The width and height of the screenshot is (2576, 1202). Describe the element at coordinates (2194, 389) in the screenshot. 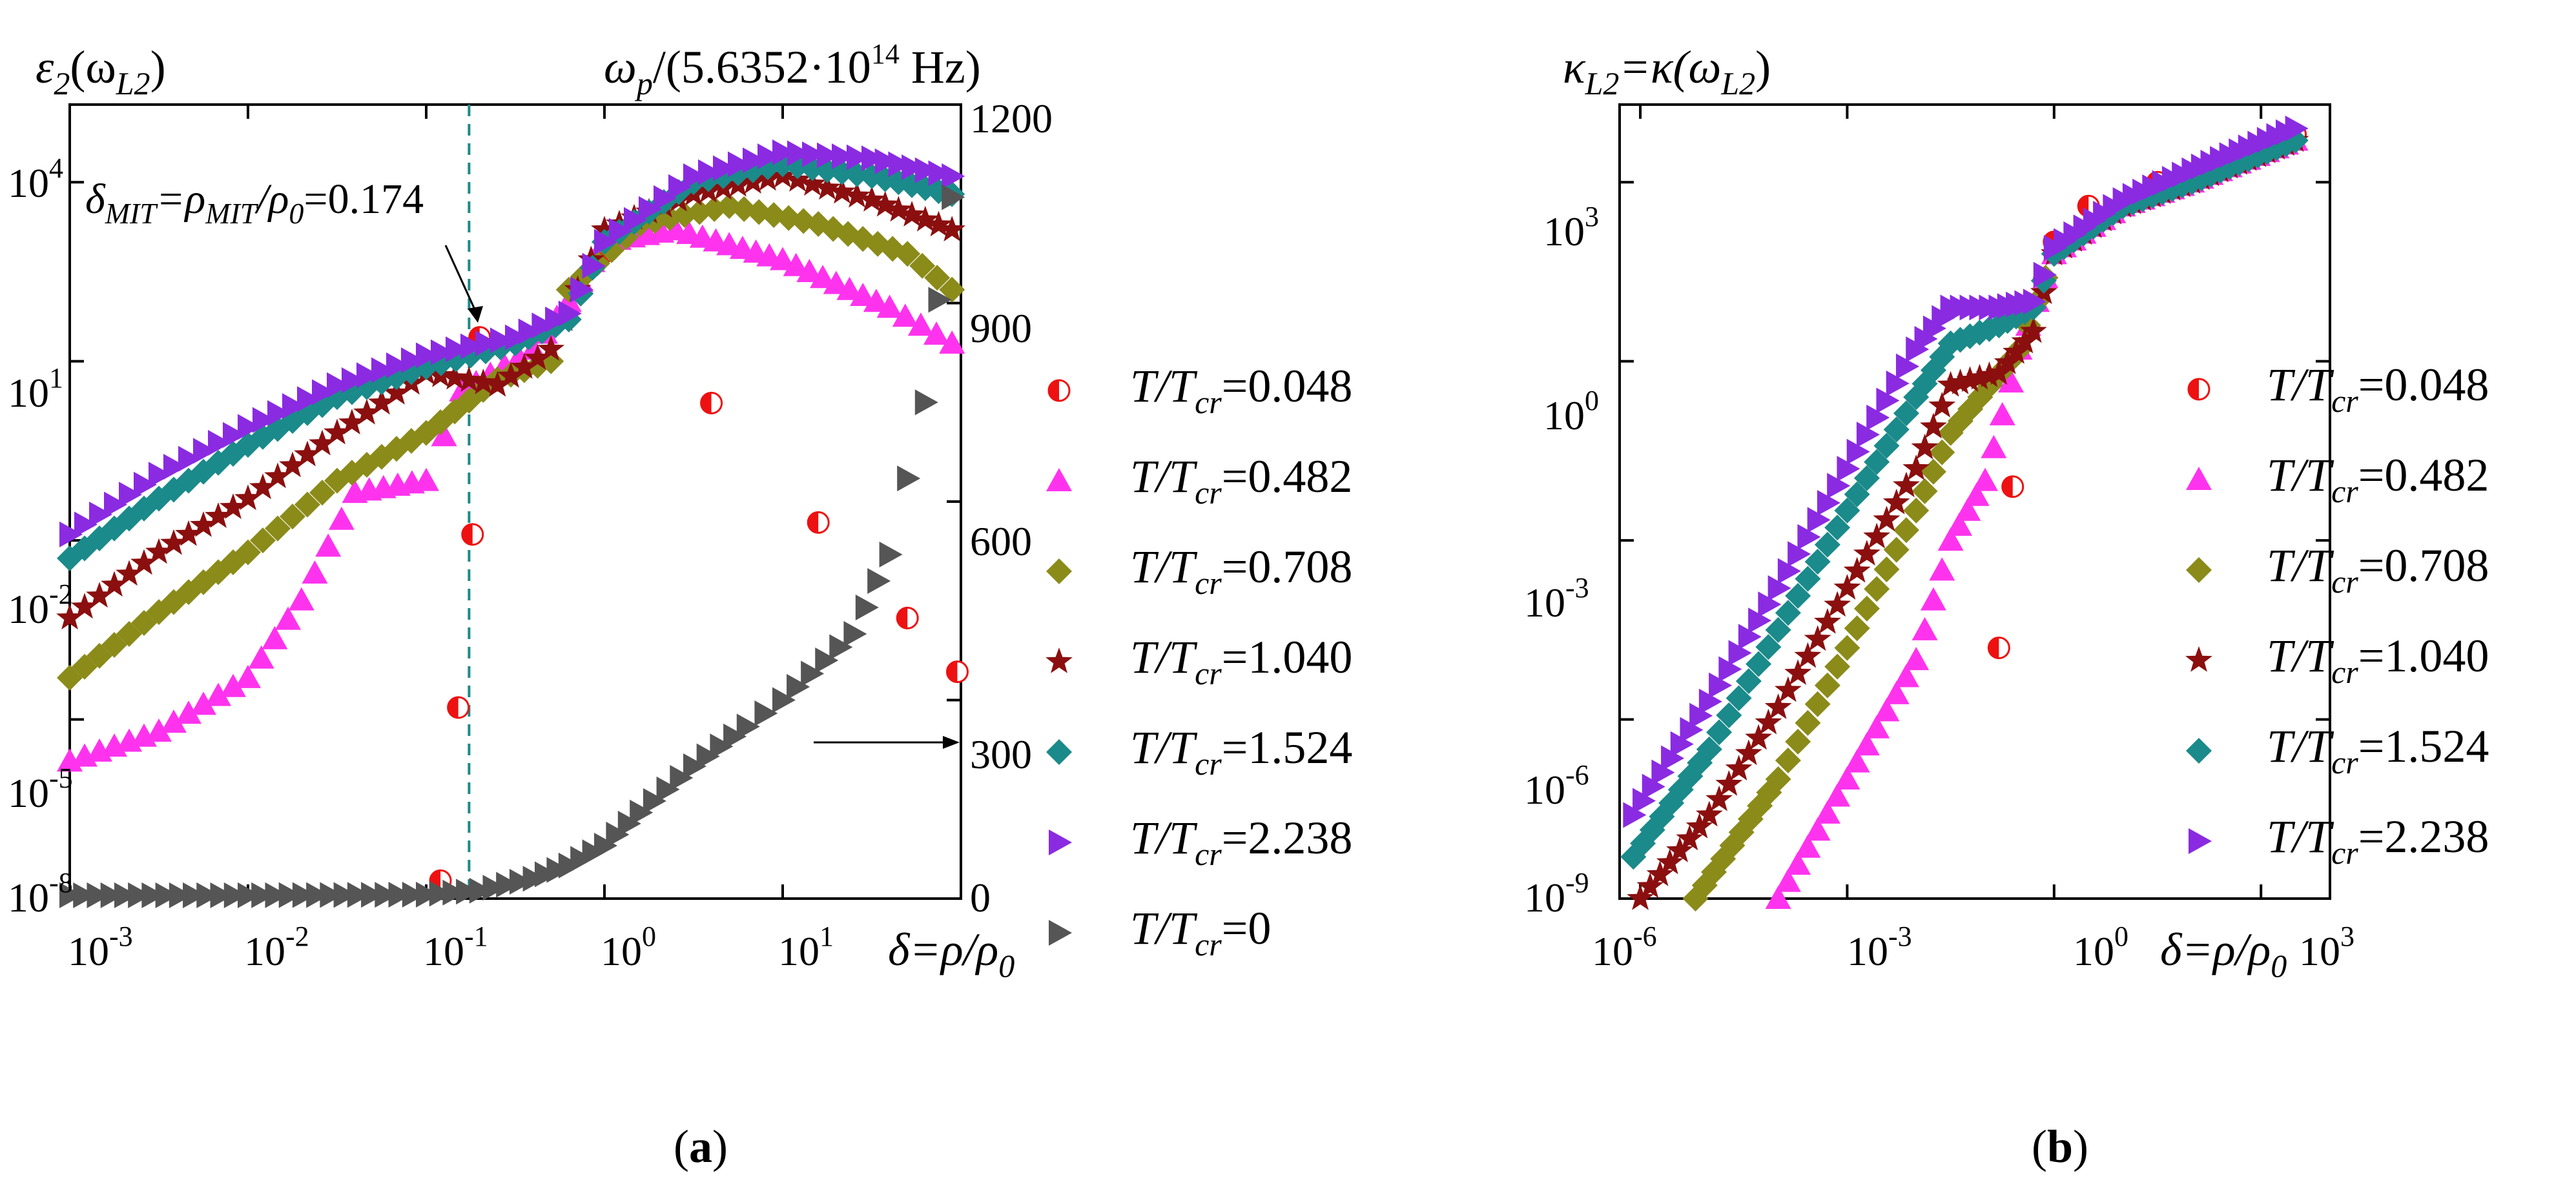

I see `legend-b-marker-s048-fill` at that location.